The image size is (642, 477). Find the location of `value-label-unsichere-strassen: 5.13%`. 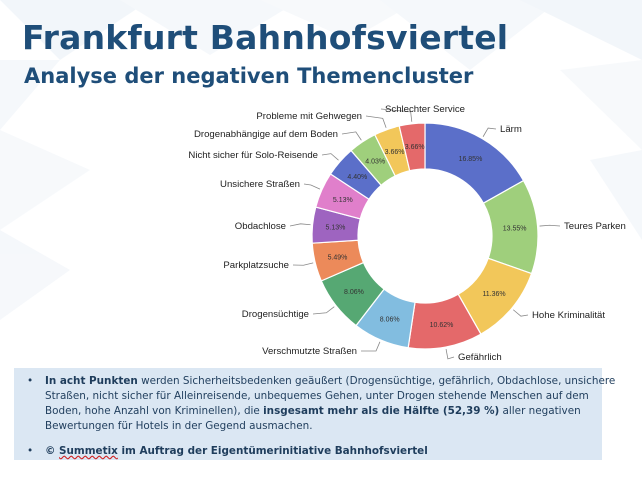

value-label-unsichere-strassen: 5.13% is located at coordinates (343, 200).